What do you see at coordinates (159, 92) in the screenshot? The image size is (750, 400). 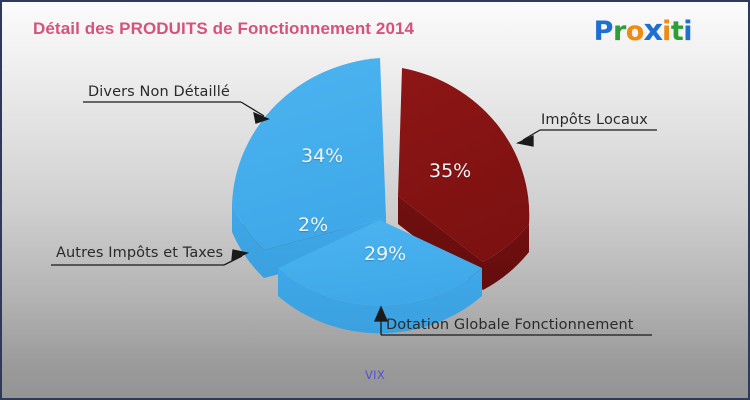 I see `callout-label-divers-non-detaille: Divers Non Détaillé` at bounding box center [159, 92].